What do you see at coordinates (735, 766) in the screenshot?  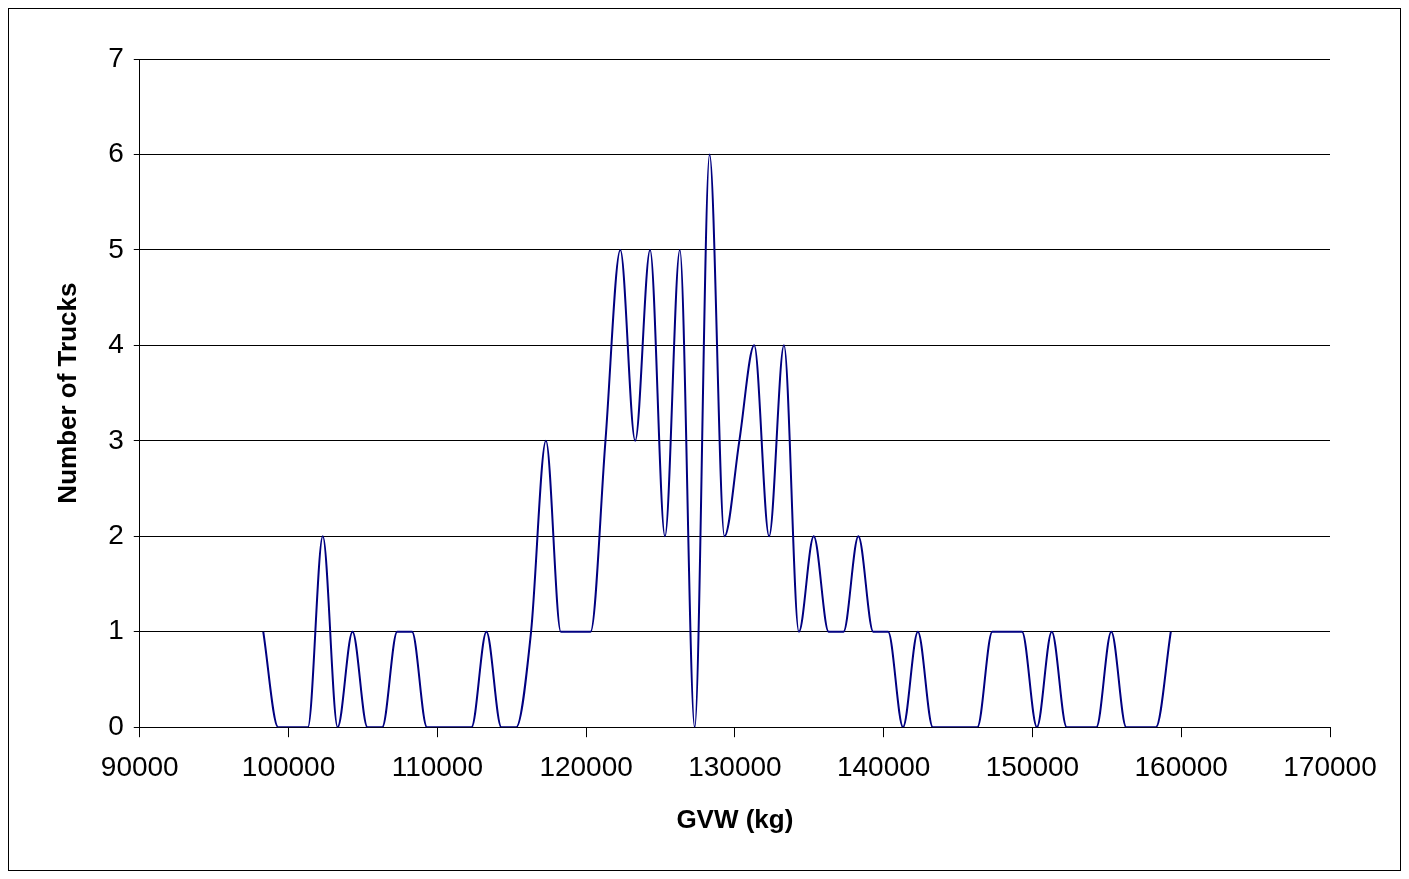 I see `x-tick-label: 130000` at bounding box center [735, 766].